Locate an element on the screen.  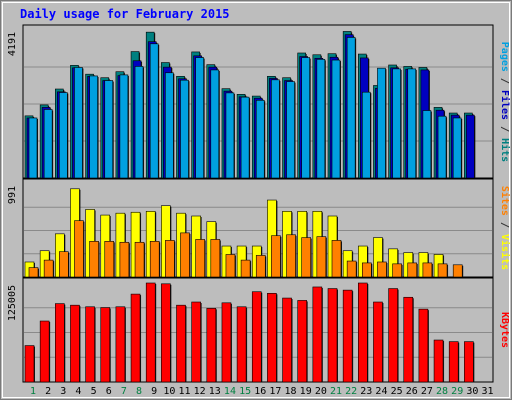
day-label: 4 is located at coordinates (78, 391).